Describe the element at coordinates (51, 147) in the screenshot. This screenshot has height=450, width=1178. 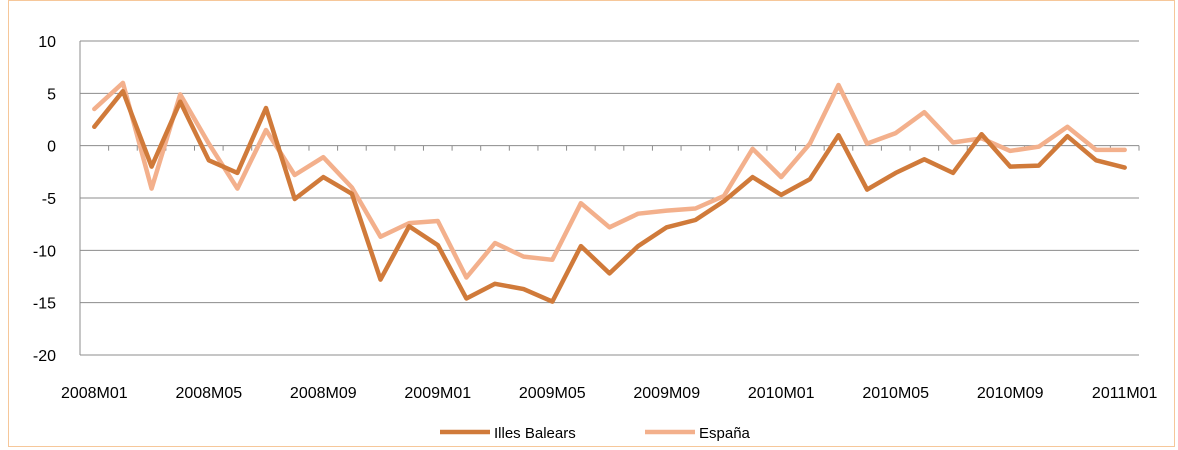
I see `y-tick-label: 0` at that location.